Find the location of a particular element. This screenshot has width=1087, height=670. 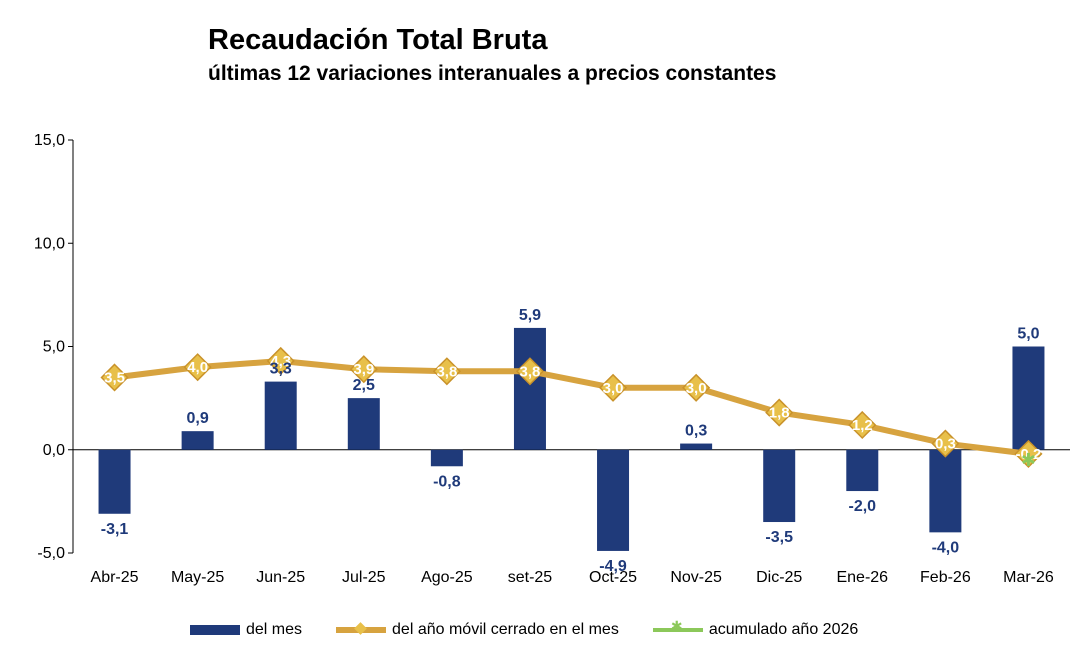

x-tick-label: Jun-25 is located at coordinates (280, 577).